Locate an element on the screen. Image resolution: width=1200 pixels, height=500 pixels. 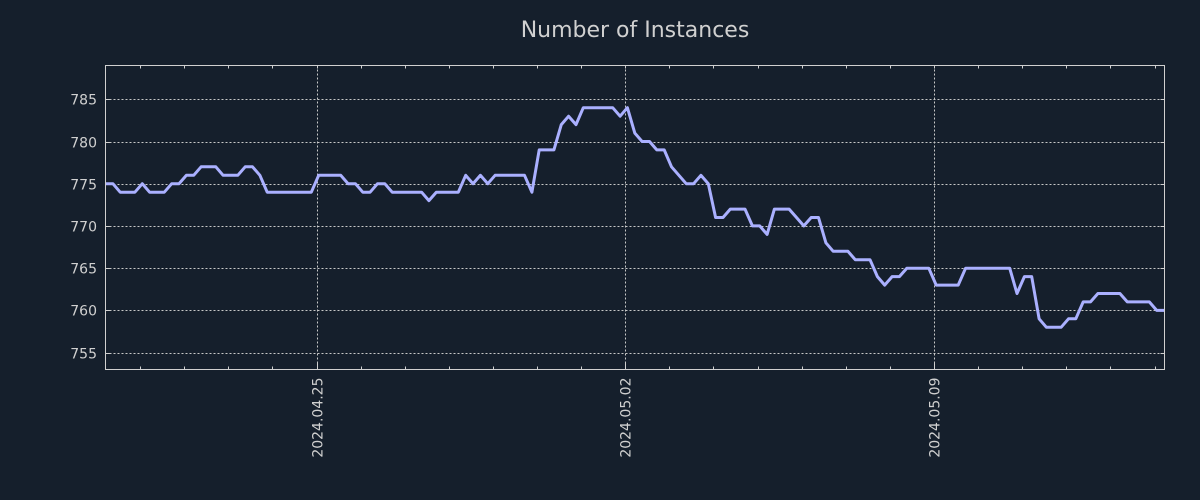
x-tick-label: 2024.05.09 is located at coordinates (936, 418).